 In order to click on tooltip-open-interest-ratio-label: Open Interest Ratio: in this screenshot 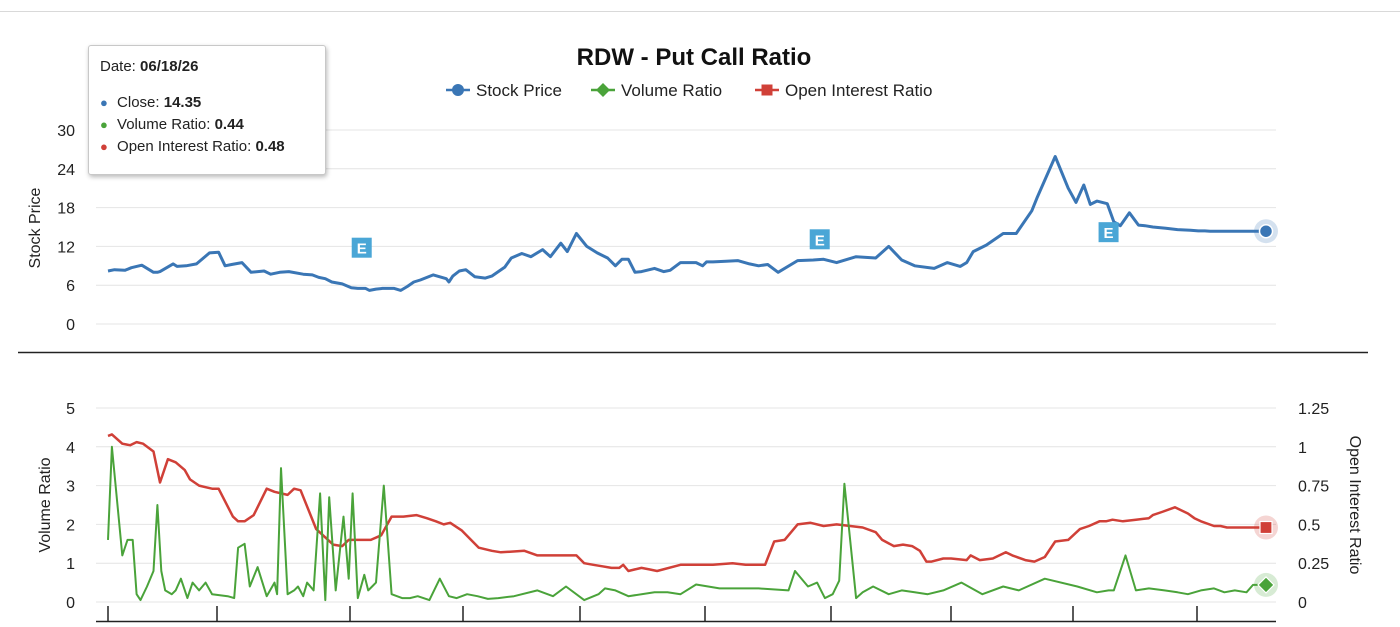, I will do `click(184, 146)`.